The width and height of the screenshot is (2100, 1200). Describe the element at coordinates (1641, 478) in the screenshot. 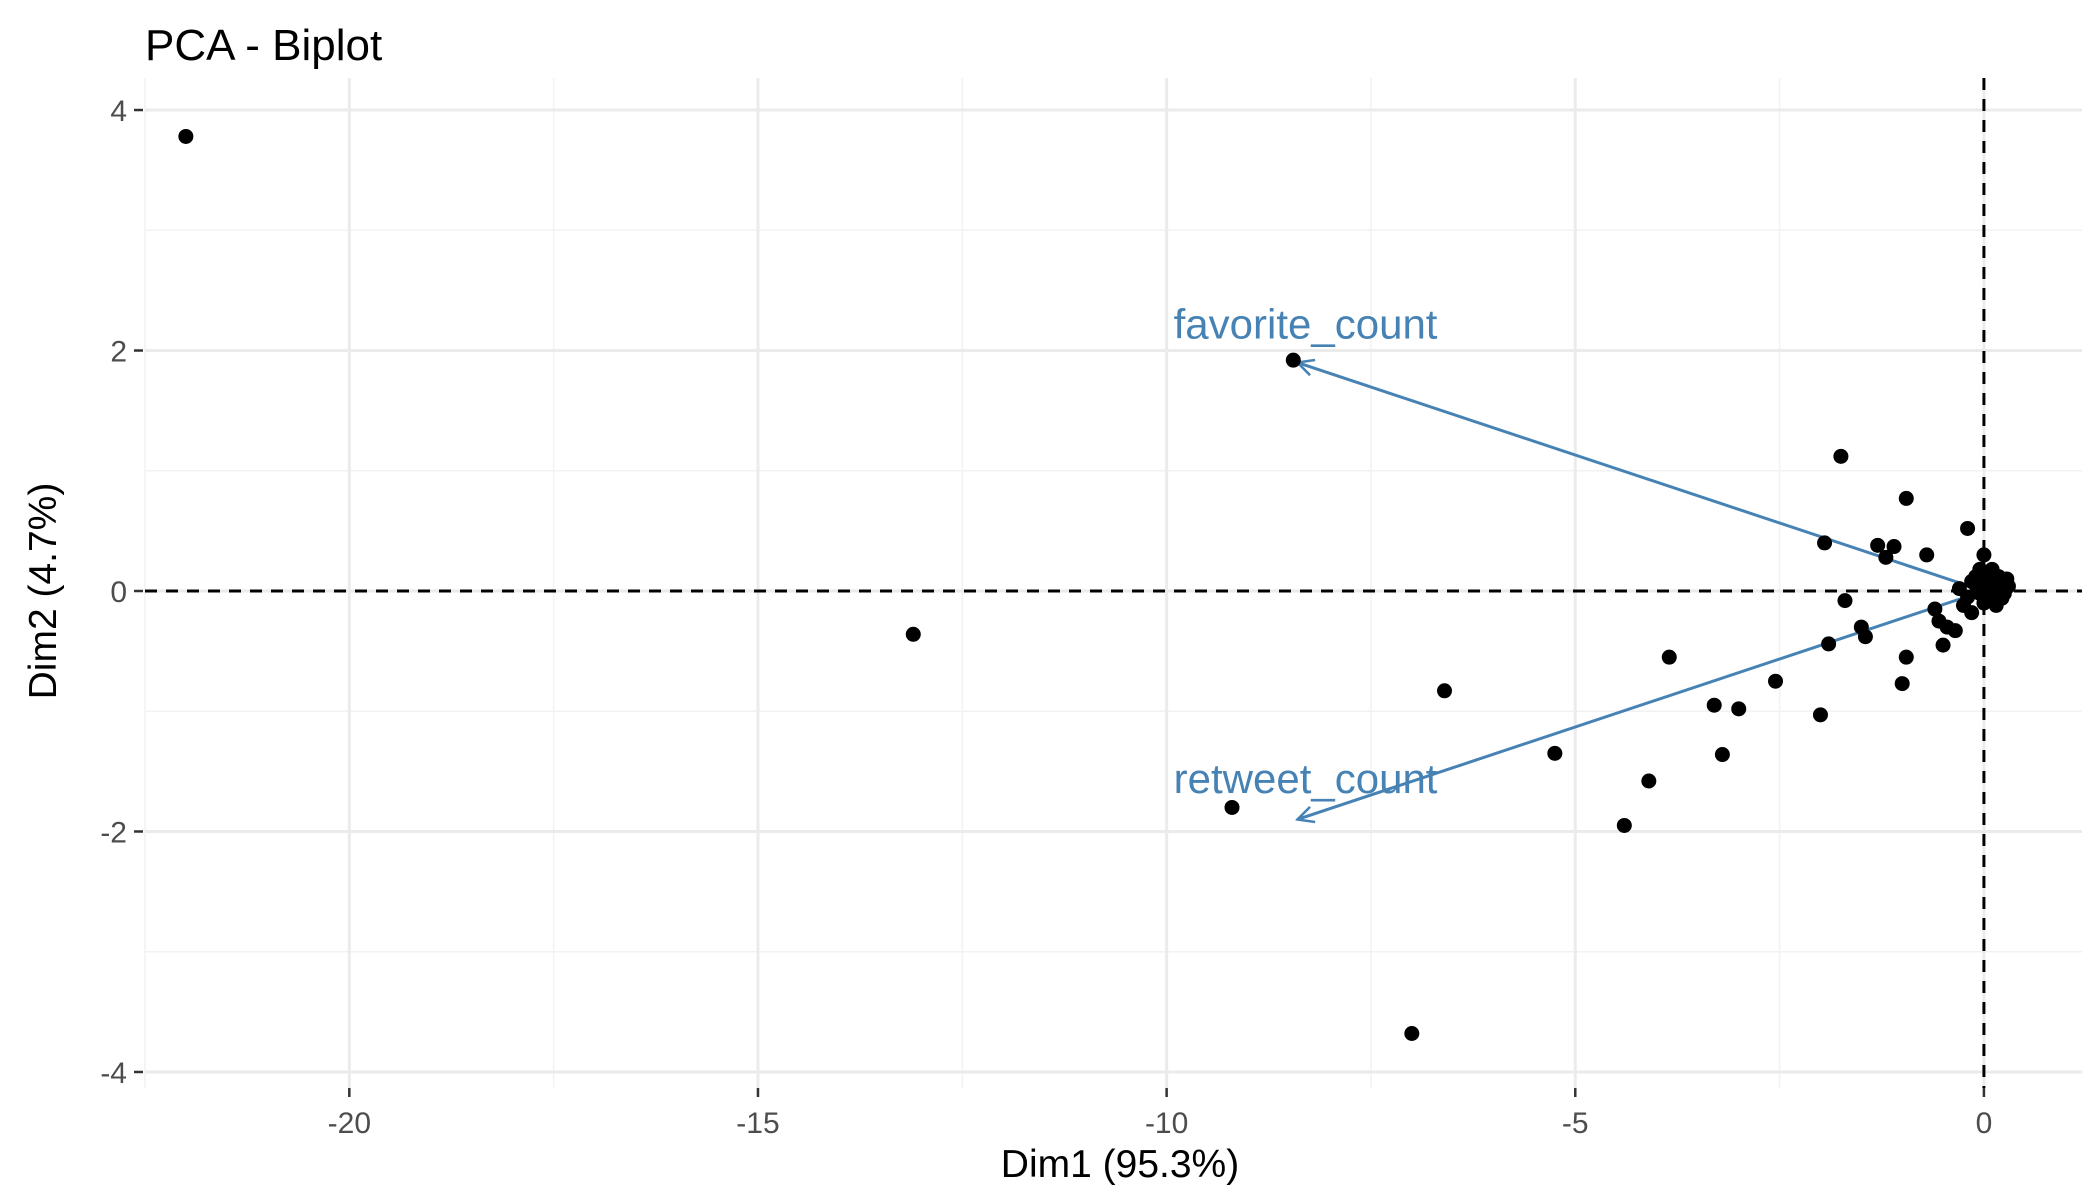

I see `arrow-favorite_count` at that location.